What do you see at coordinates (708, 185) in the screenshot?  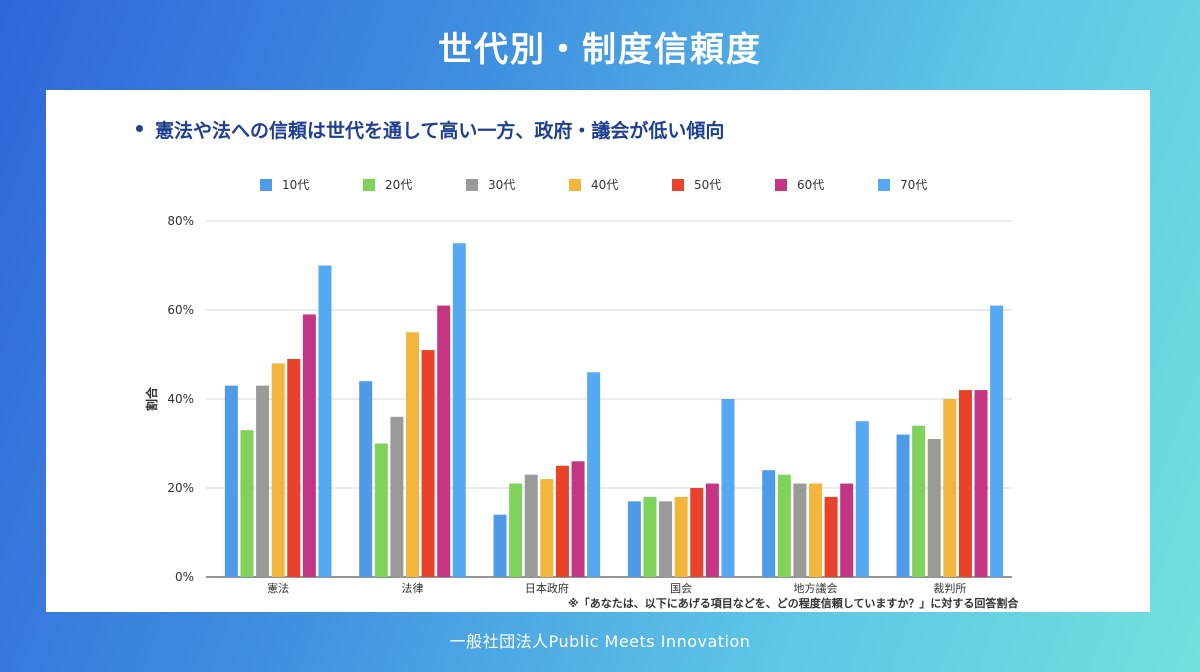 I see `legend-label: 50代` at bounding box center [708, 185].